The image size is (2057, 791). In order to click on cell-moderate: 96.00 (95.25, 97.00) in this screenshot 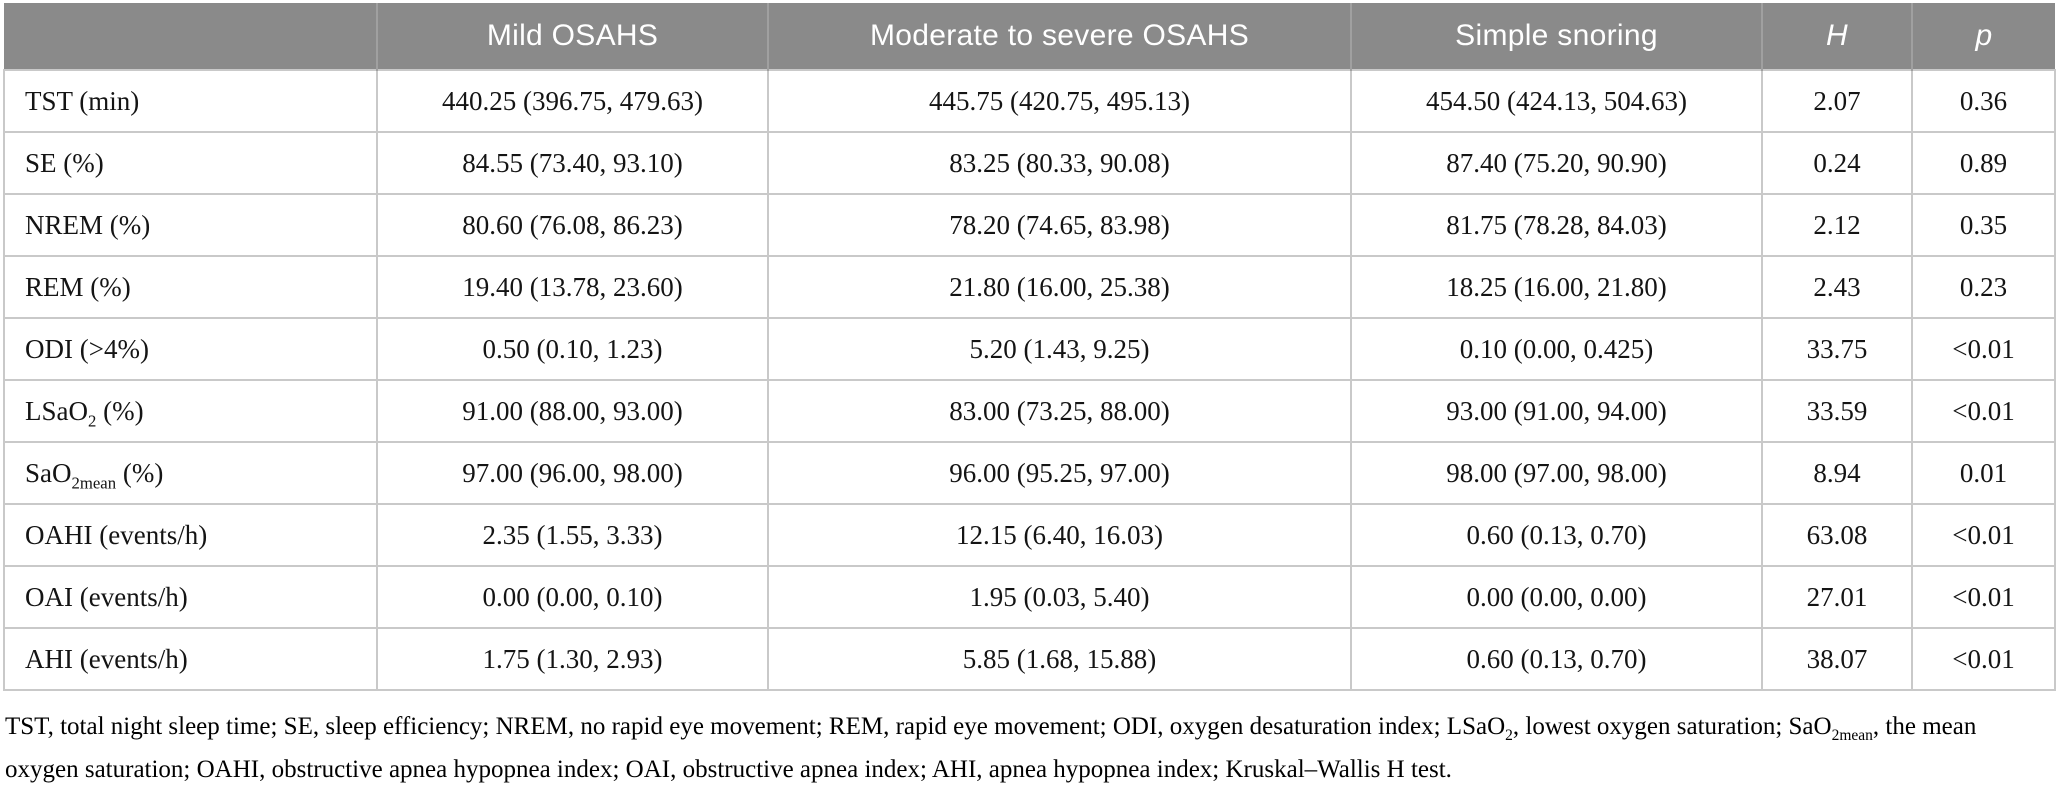, I will do `click(1059, 473)`.